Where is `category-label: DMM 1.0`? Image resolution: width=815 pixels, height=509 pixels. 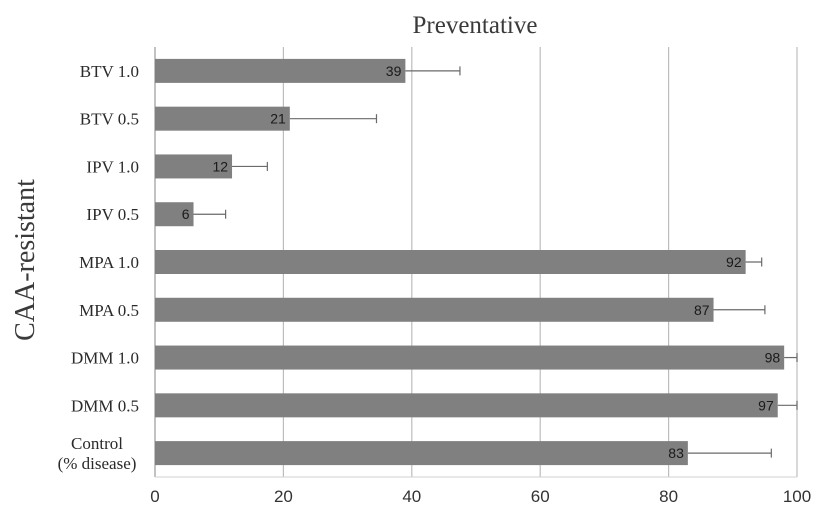
category-label: DMM 1.0 is located at coordinates (105, 358).